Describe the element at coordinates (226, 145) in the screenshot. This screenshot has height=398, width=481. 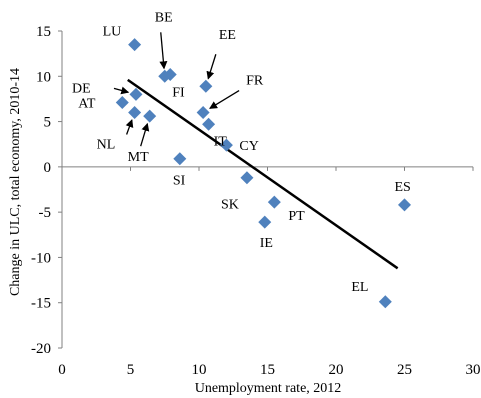
I see `point-cy` at that location.